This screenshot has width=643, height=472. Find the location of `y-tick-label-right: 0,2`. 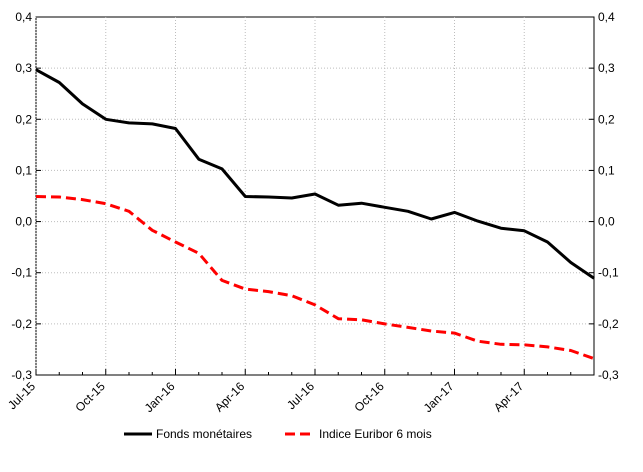

y-tick-label-right: 0,2 is located at coordinates (606, 119).